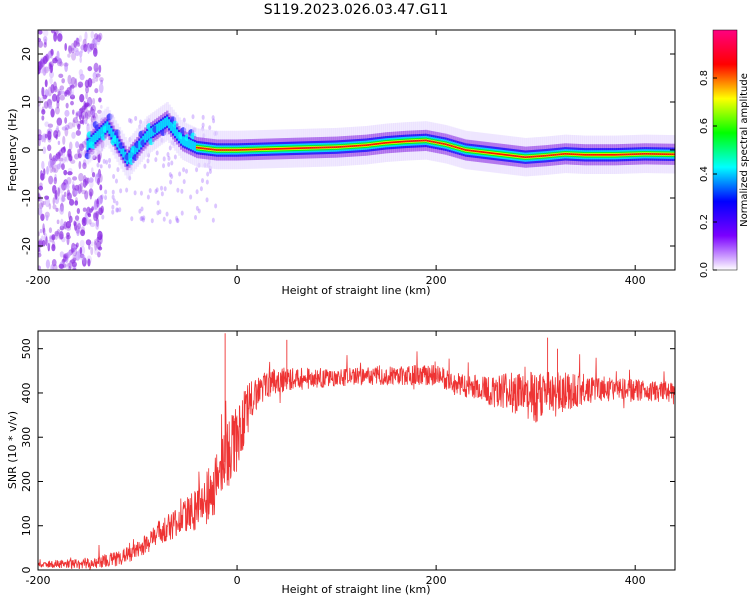 The image size is (750, 600). What do you see at coordinates (12, 450) in the screenshot?
I see `snr-y-label: SNR (10 * v/v)` at bounding box center [12, 450].